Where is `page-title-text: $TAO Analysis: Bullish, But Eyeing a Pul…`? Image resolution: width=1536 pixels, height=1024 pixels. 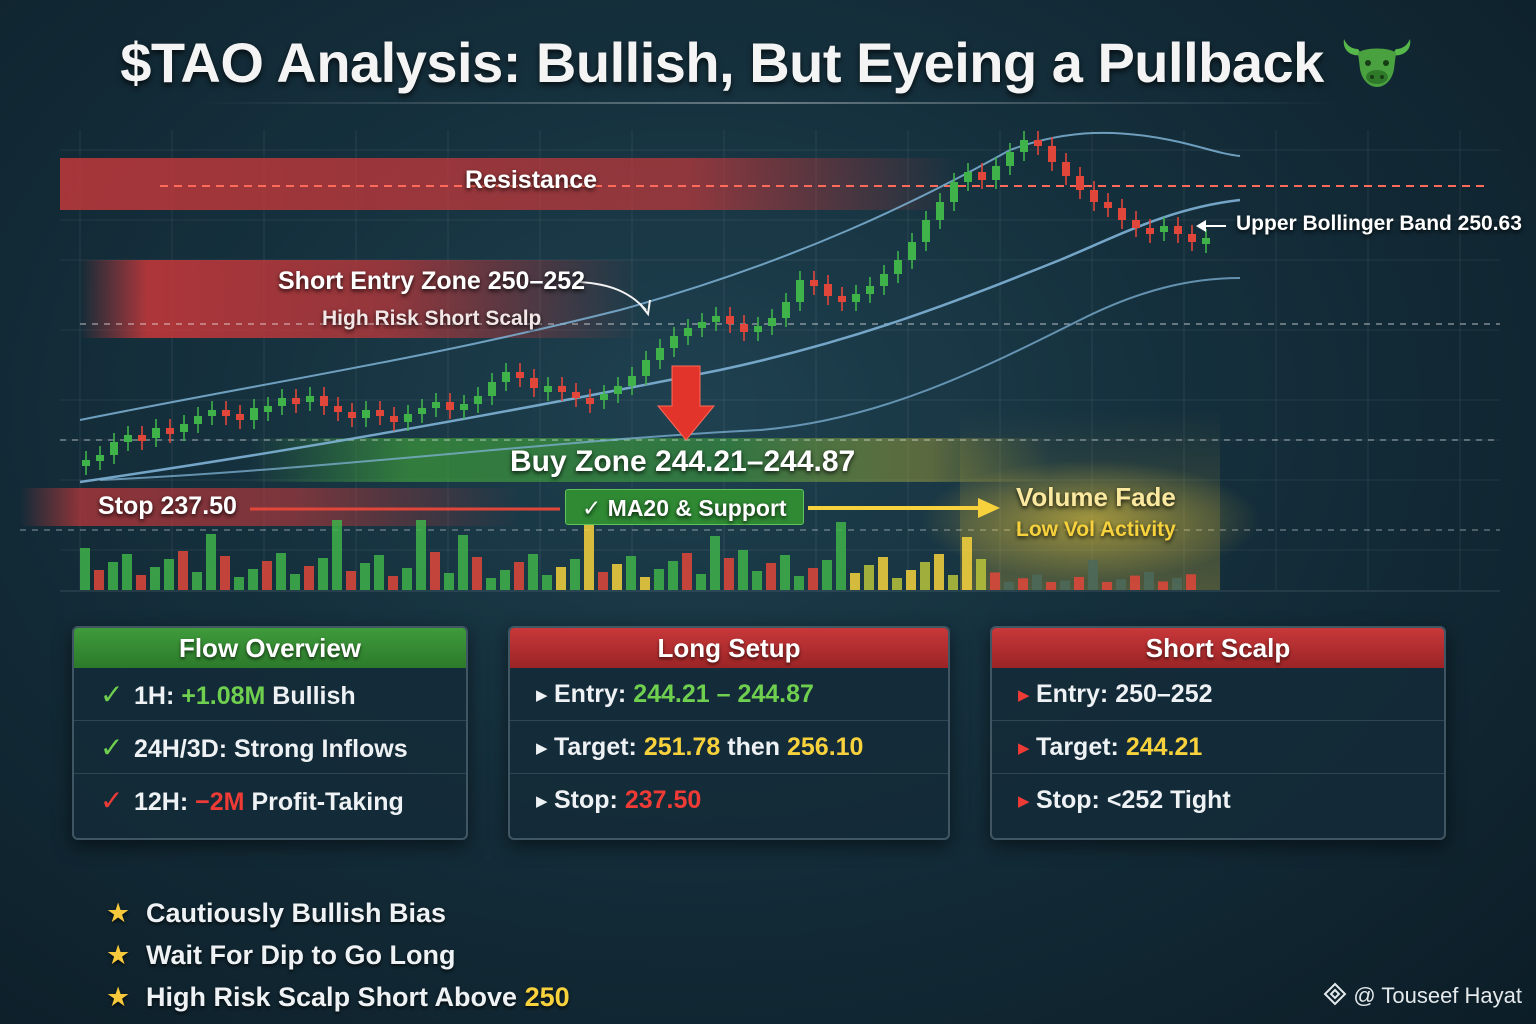
page-title-text: $TAO Analysis: Bullish, But Eyeing a Pul… is located at coordinates (722, 62).